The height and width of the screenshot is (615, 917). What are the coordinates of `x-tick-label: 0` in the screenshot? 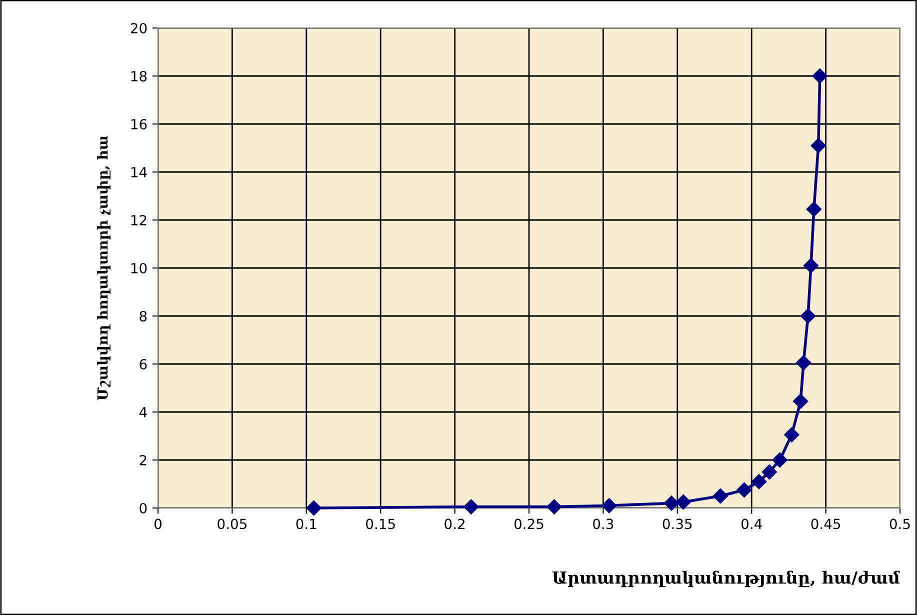 It's located at (158, 524).